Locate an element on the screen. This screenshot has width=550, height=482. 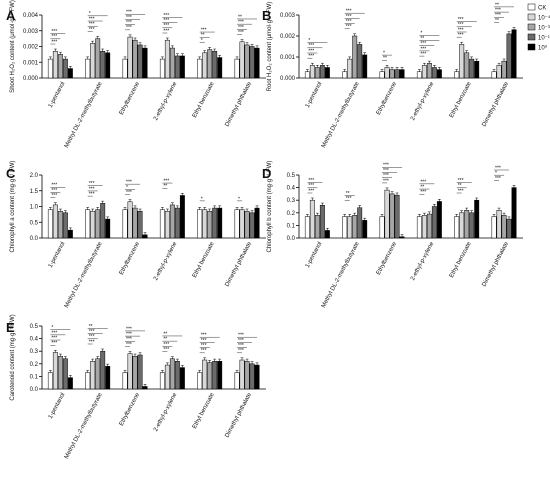
legend-label: 10⁰ is located at coordinates (543, 48).